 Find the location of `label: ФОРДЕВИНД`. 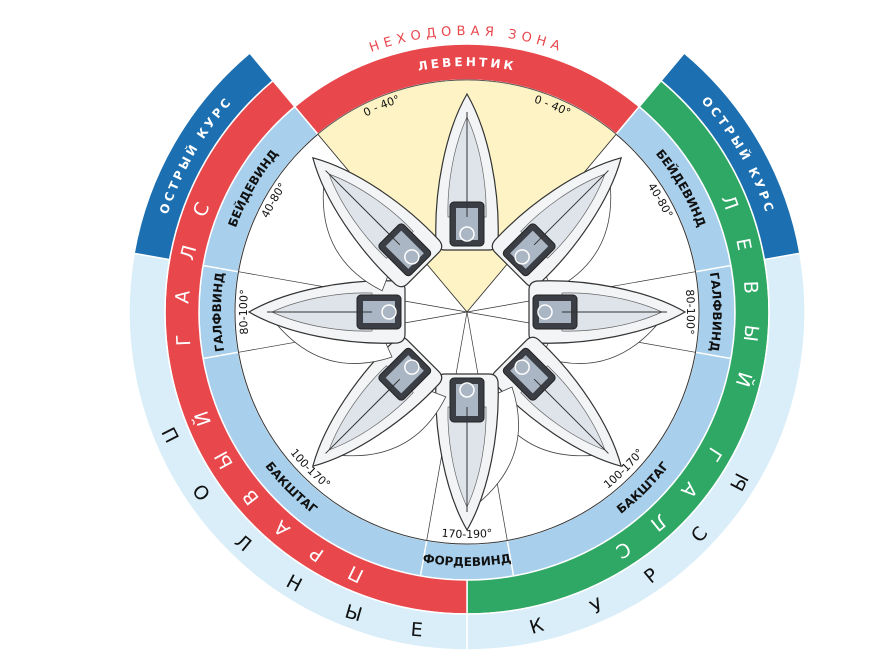

label: ФОРДЕВИНД is located at coordinates (467, 560).